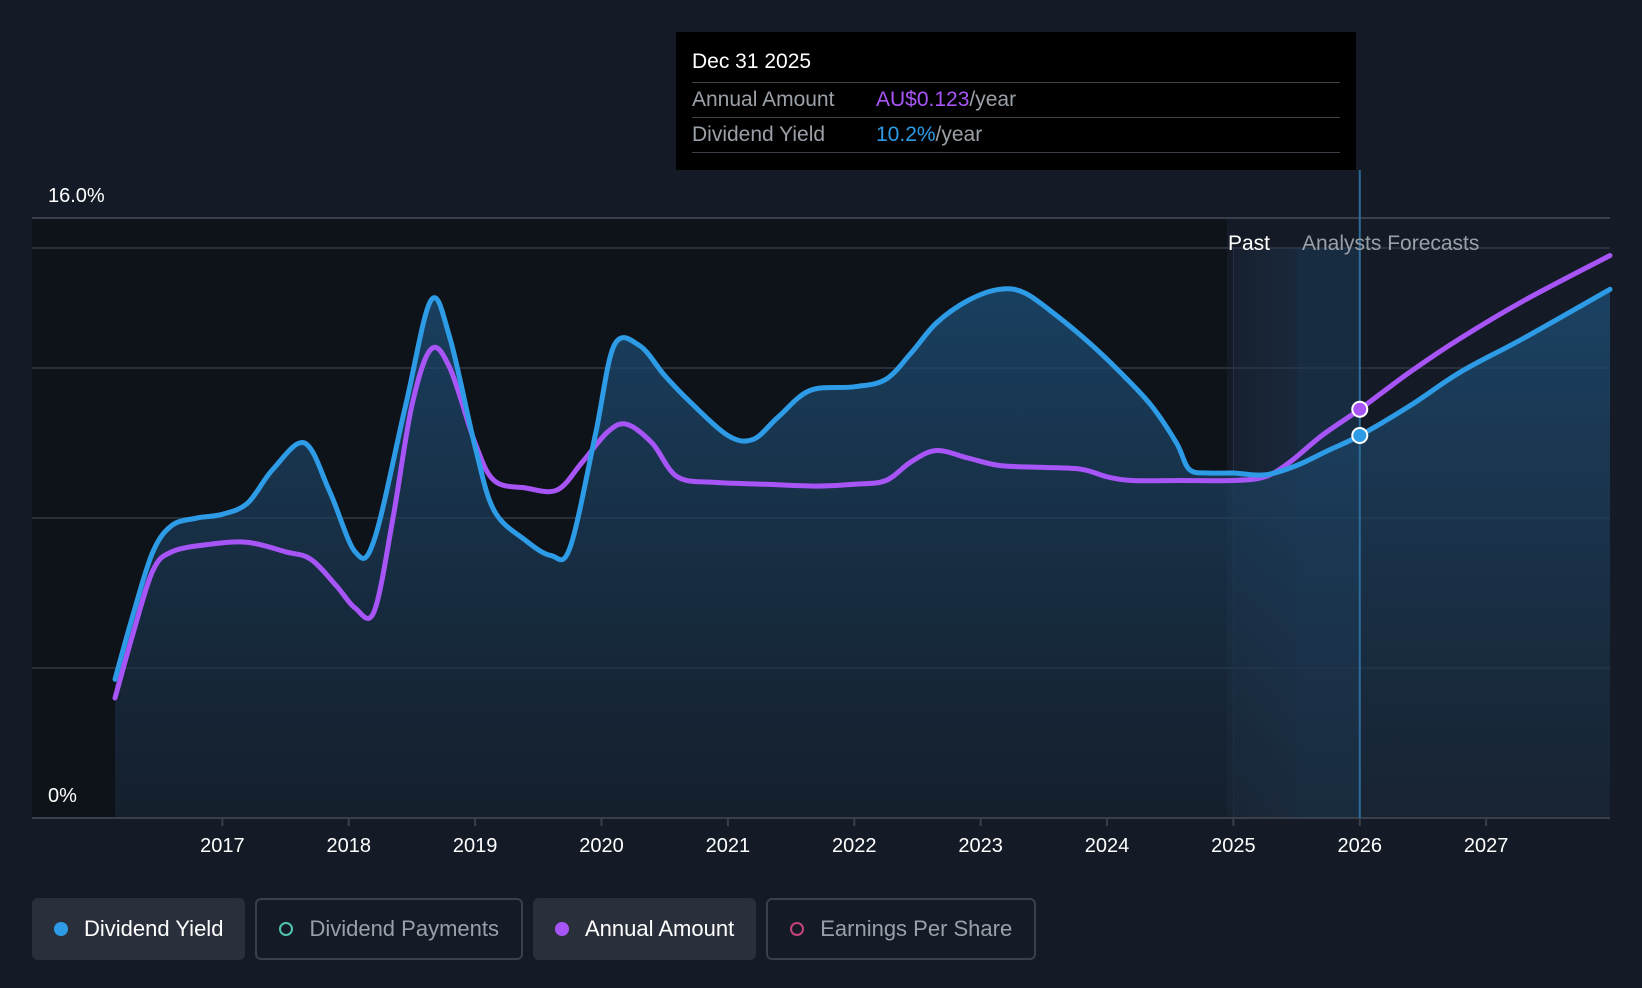 The width and height of the screenshot is (1642, 988). I want to click on legend-dividend-yield: Dividend Yield, so click(139, 929).